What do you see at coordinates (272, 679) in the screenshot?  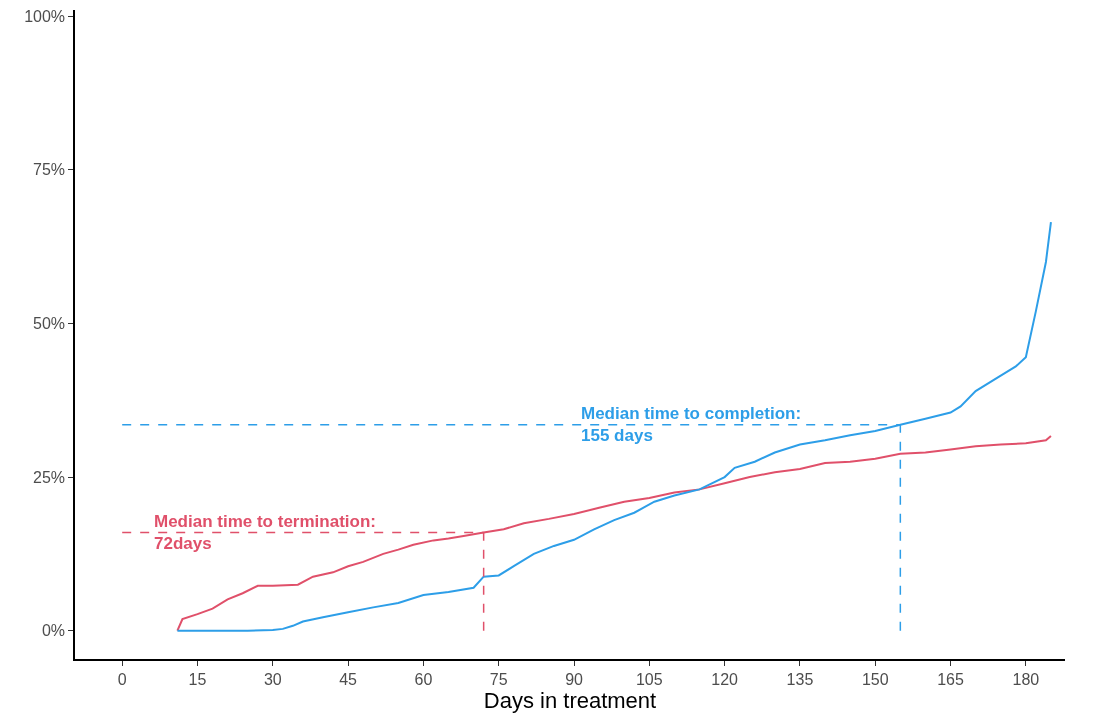 I see `x-tick-label: 30` at bounding box center [272, 679].